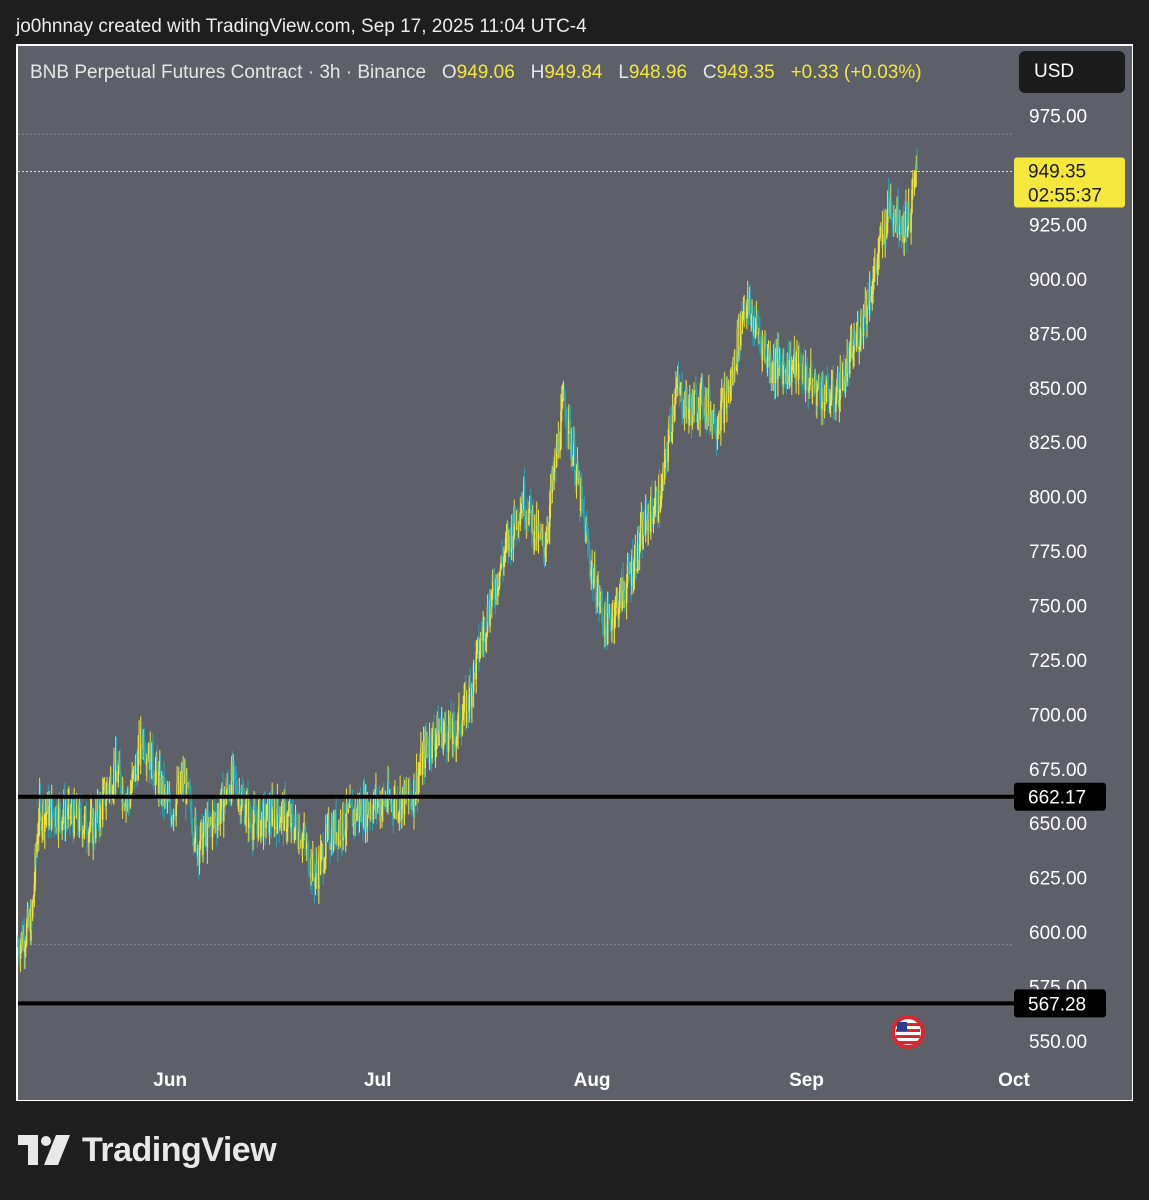  I want to click on y-tick-label: 825.00, so click(1058, 443).